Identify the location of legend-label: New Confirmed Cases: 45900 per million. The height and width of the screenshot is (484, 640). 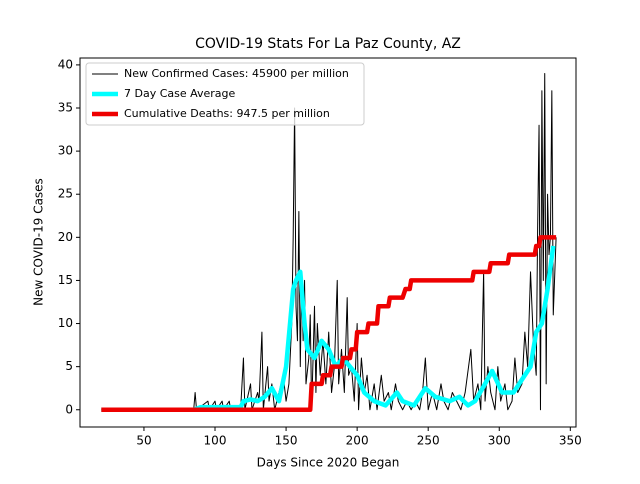
(236, 73).